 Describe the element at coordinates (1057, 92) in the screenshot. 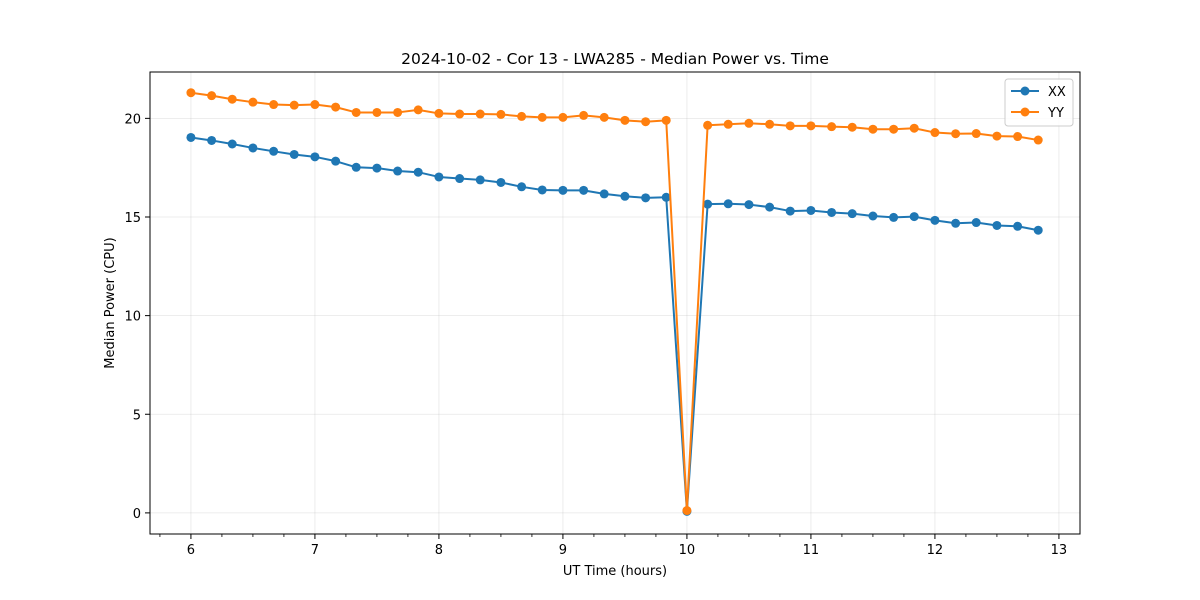

I see `legend-label-xx: XX` at that location.